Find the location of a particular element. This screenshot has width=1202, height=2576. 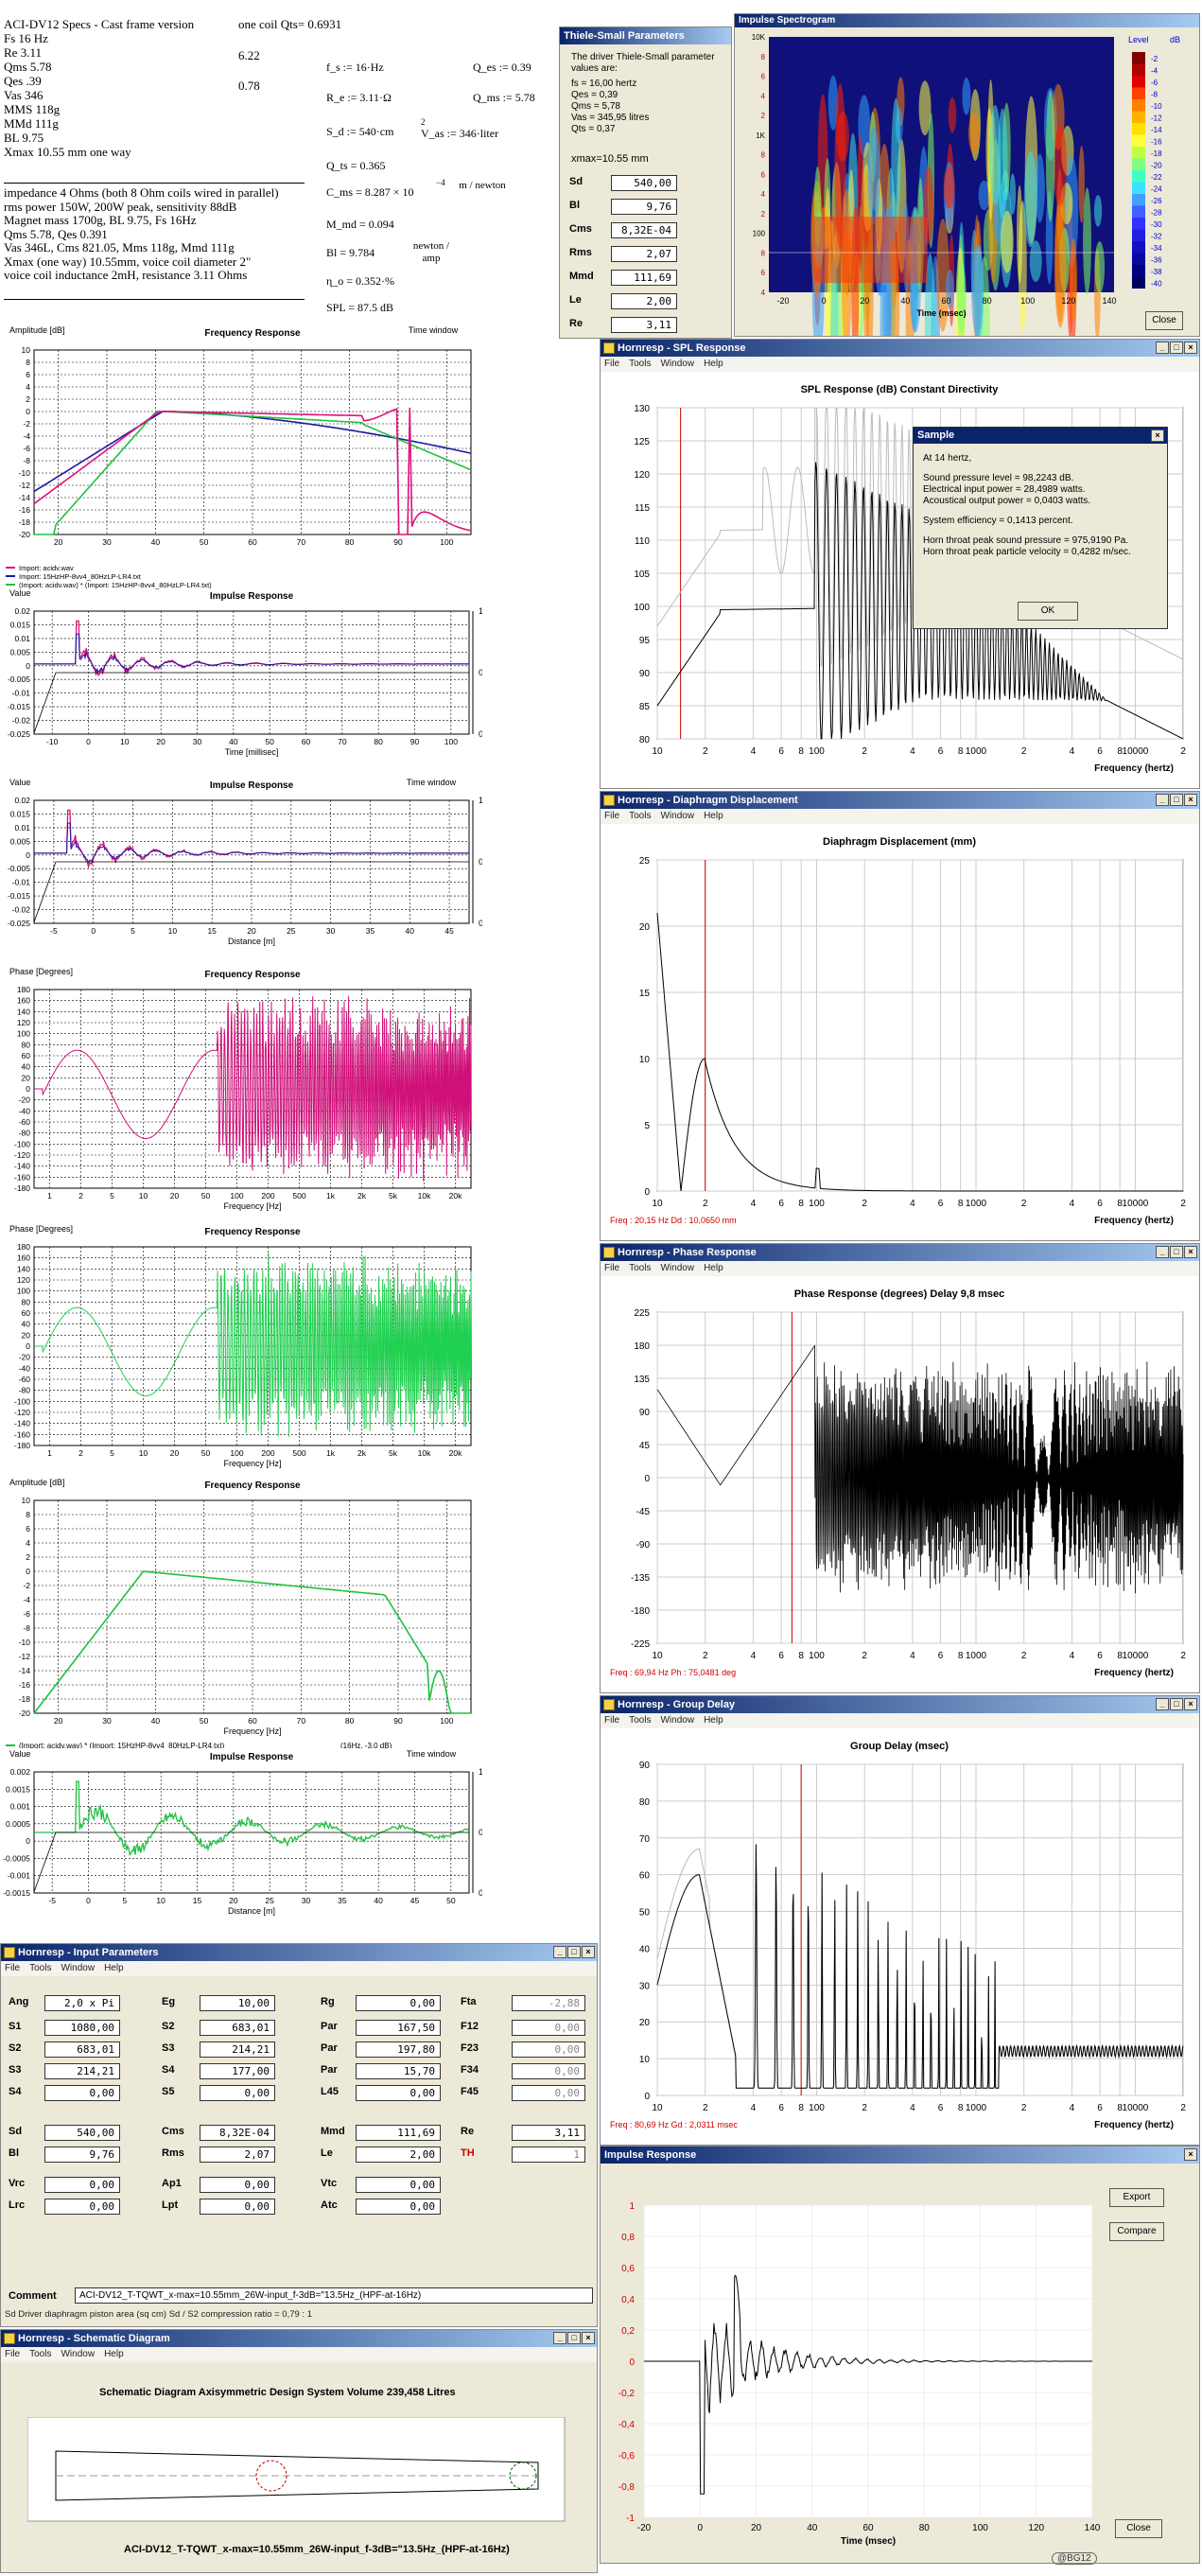

param-field-par: 167,50 is located at coordinates (398, 2028).